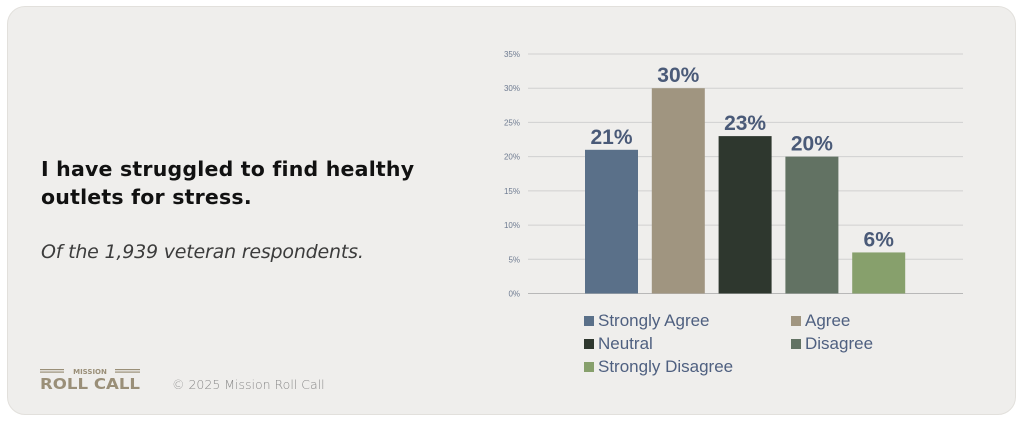 The image size is (1024, 422). I want to click on bar-strongly-agree, so click(611, 221).